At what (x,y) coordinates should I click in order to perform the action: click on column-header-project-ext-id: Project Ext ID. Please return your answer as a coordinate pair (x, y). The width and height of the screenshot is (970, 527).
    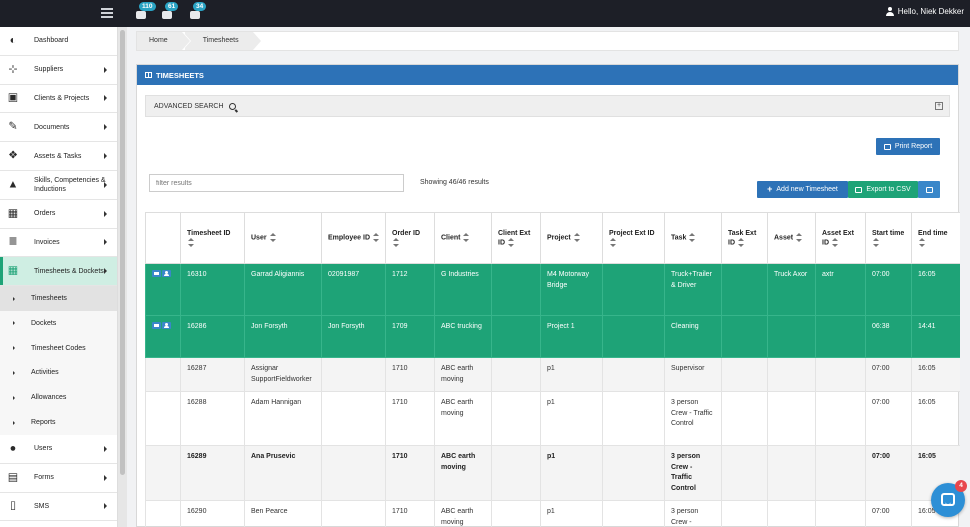
    Looking at the image, I should click on (633, 238).